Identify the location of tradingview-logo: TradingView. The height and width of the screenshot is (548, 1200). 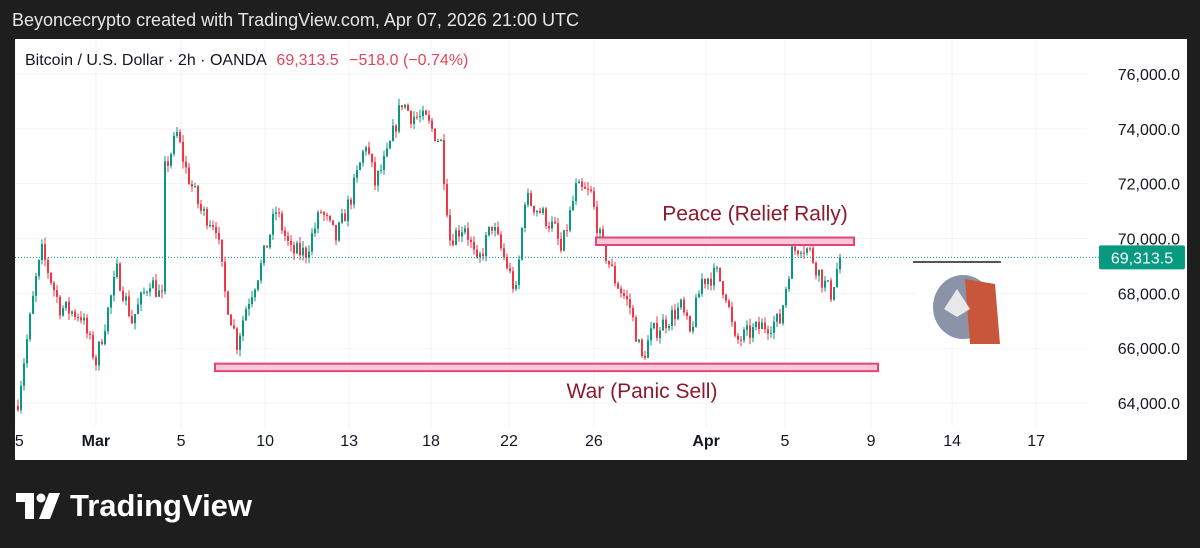
(134, 506).